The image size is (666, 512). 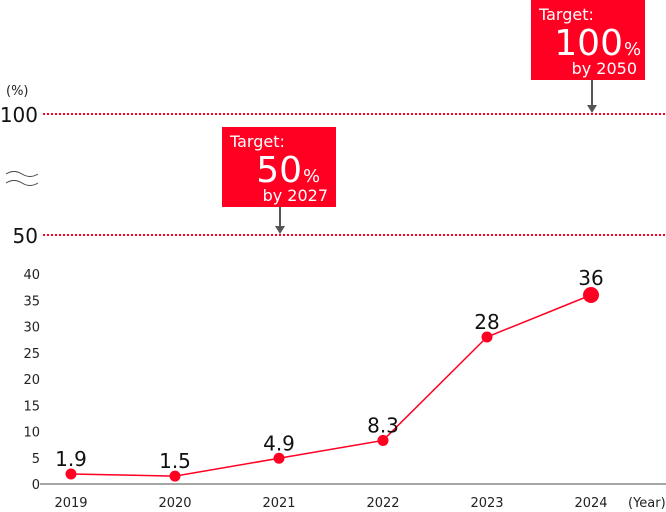 What do you see at coordinates (31, 354) in the screenshot?
I see `y-tick-label: 25` at bounding box center [31, 354].